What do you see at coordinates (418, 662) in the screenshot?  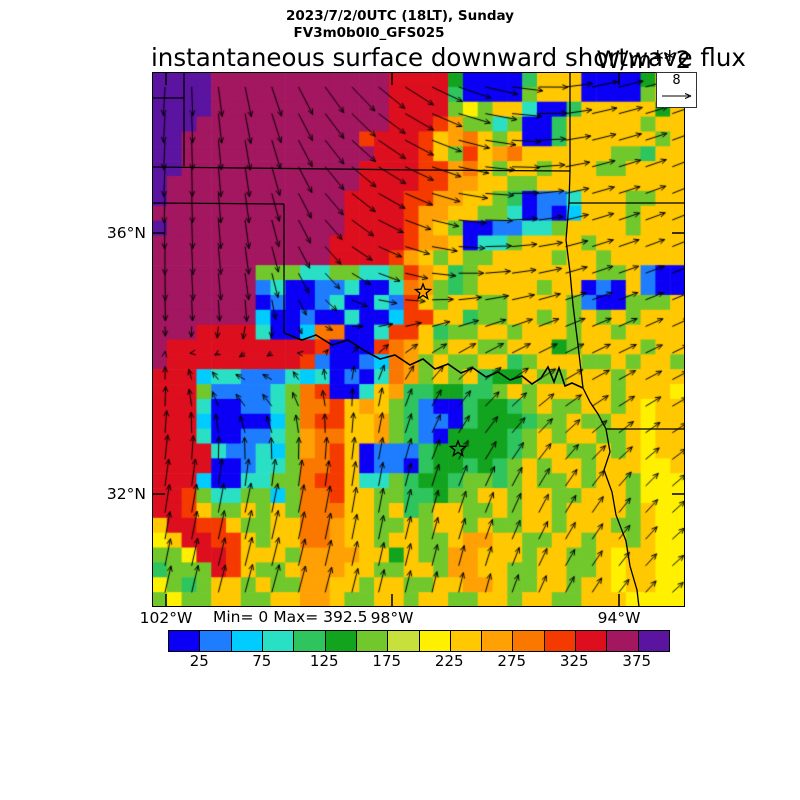 I see `colorbar-tick-labels: 25 75 125 175 225 275 325 375` at bounding box center [418, 662].